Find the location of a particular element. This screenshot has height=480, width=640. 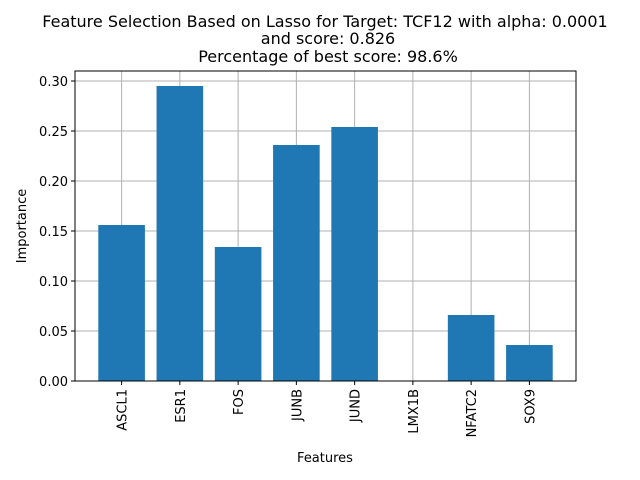

chart-title-line-2: and score: 0.826 is located at coordinates (328, 38).